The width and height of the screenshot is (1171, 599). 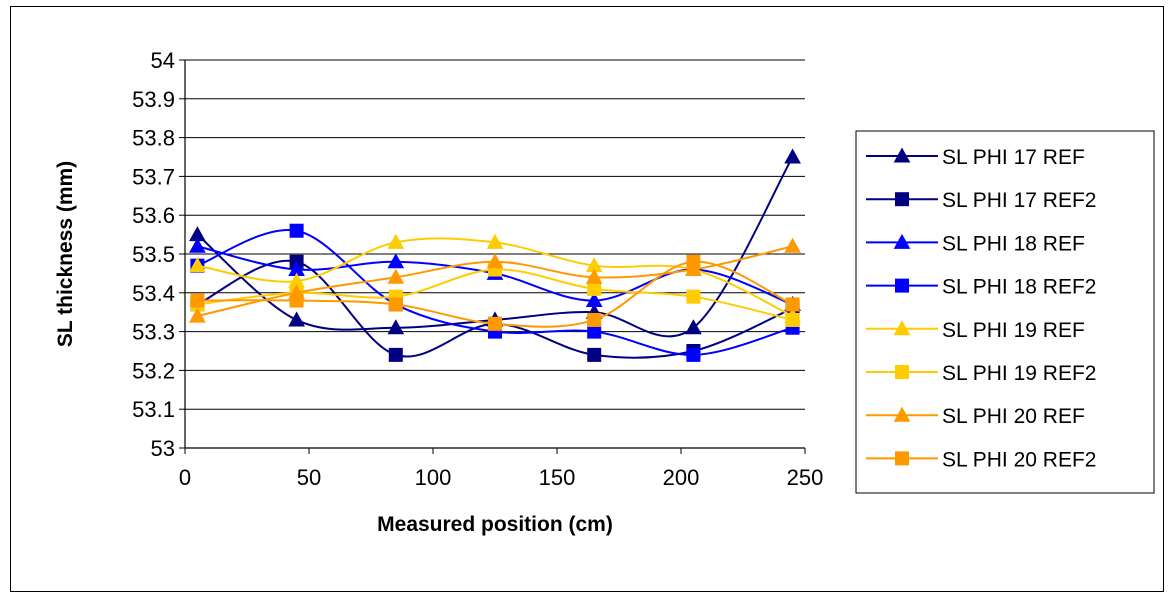 What do you see at coordinates (153, 332) in the screenshot?
I see `y-tick-label: 53.3` at bounding box center [153, 332].